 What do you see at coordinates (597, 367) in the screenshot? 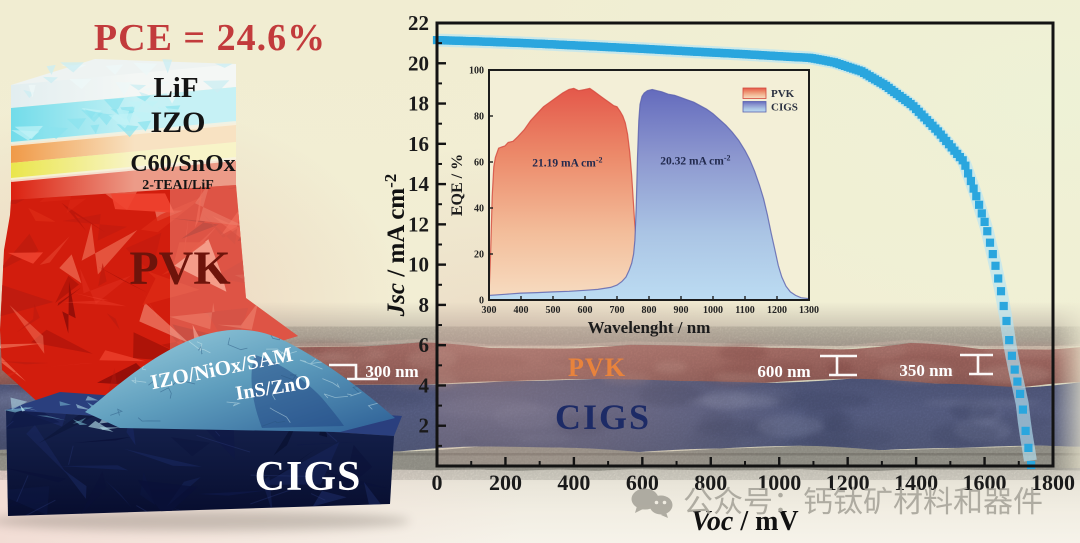
I see `sem-pvk-label: PVK` at bounding box center [597, 367].